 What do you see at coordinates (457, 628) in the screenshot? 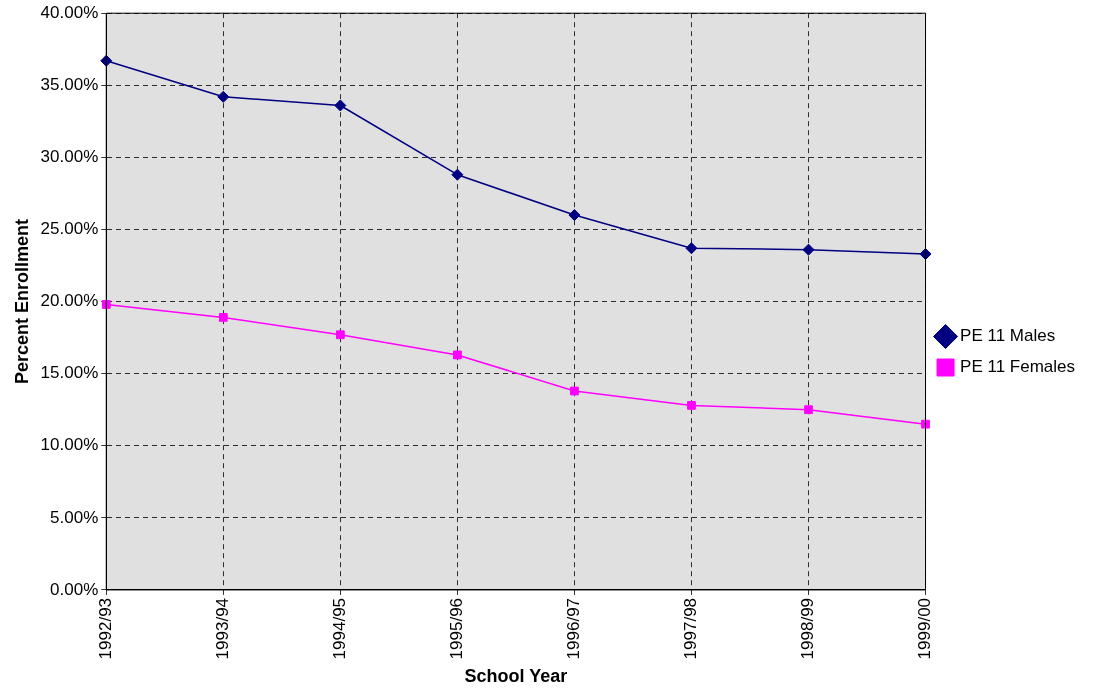
I see `x-tick-label: 1995/96` at bounding box center [457, 628].